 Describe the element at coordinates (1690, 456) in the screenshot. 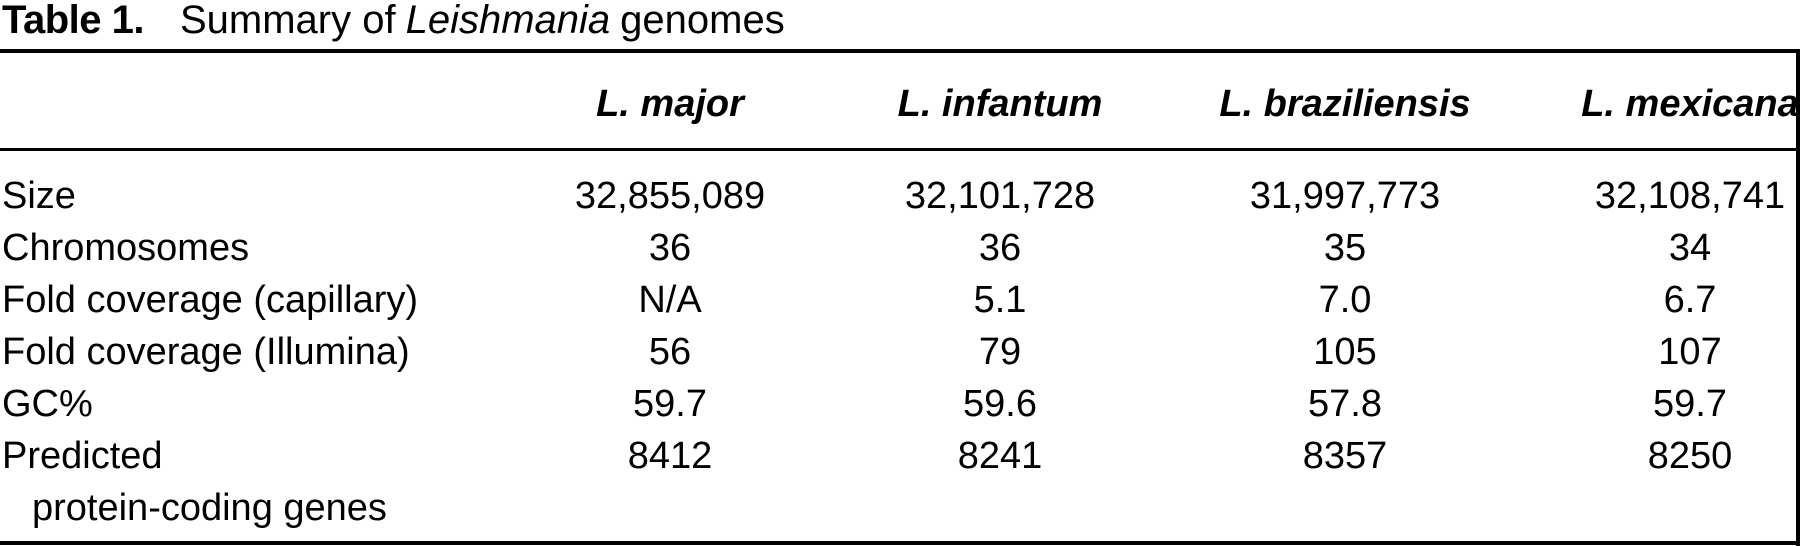

I see `cell-value: 8250` at that location.